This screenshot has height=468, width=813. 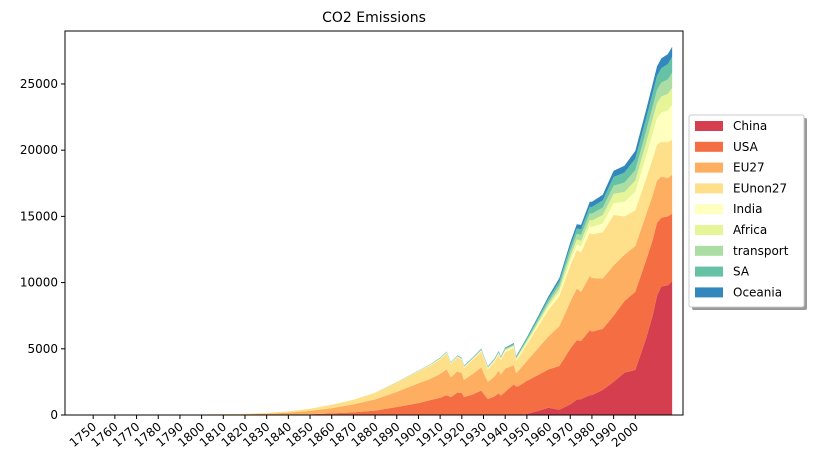 I want to click on legend-label-india: India, so click(x=747, y=209).